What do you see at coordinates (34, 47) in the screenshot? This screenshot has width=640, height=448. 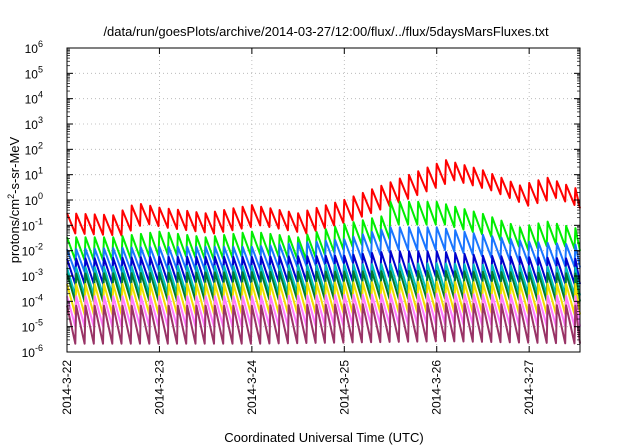 I see `y-tick-label: 10⁶` at bounding box center [34, 47].